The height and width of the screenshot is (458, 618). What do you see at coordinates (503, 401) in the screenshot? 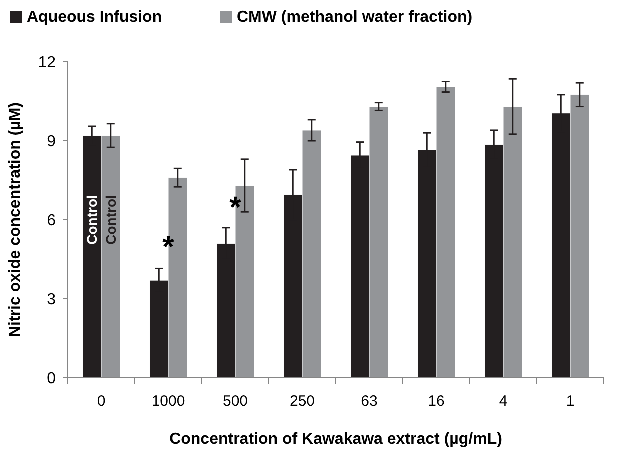
I see `x-tick-label: 4` at bounding box center [503, 401].